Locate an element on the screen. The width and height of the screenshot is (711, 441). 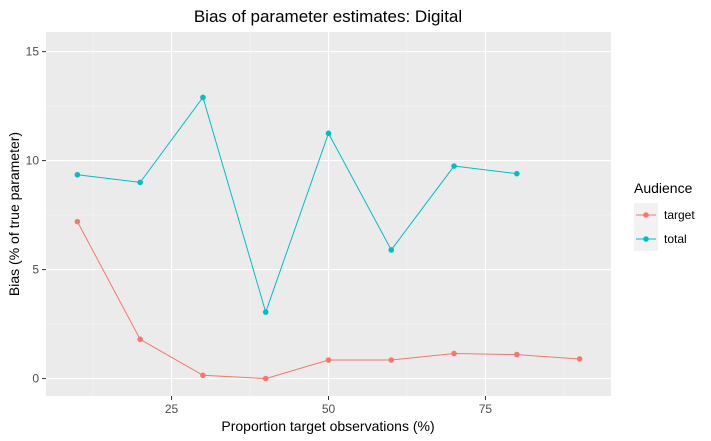
y-axis-title: Bias (% of true parameter) is located at coordinates (14, 214).